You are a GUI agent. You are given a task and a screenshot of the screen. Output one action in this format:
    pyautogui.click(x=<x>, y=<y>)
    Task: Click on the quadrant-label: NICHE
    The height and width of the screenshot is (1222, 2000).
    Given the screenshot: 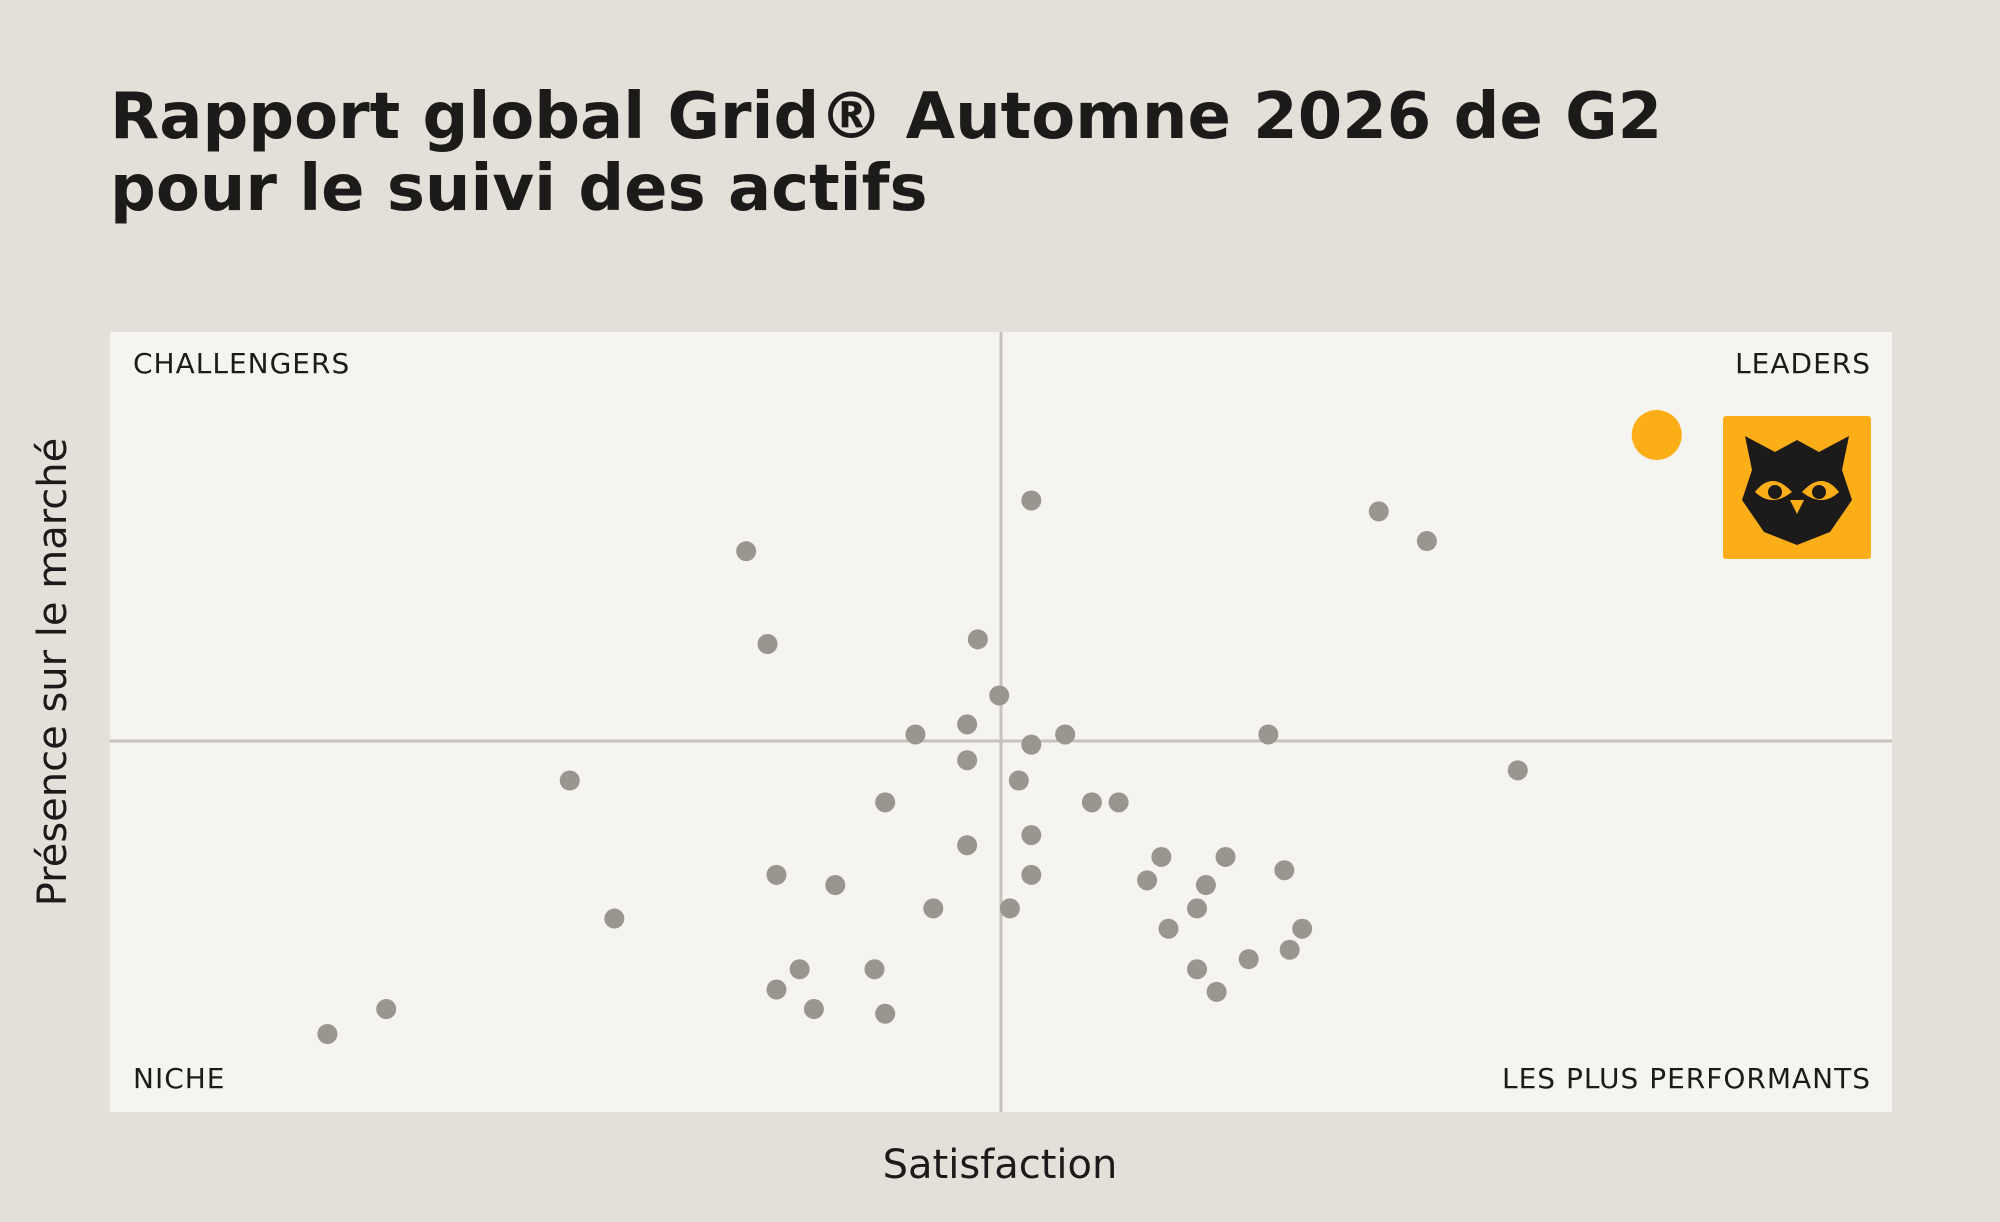 What is the action you would take?
    pyautogui.click(x=179, y=1078)
    